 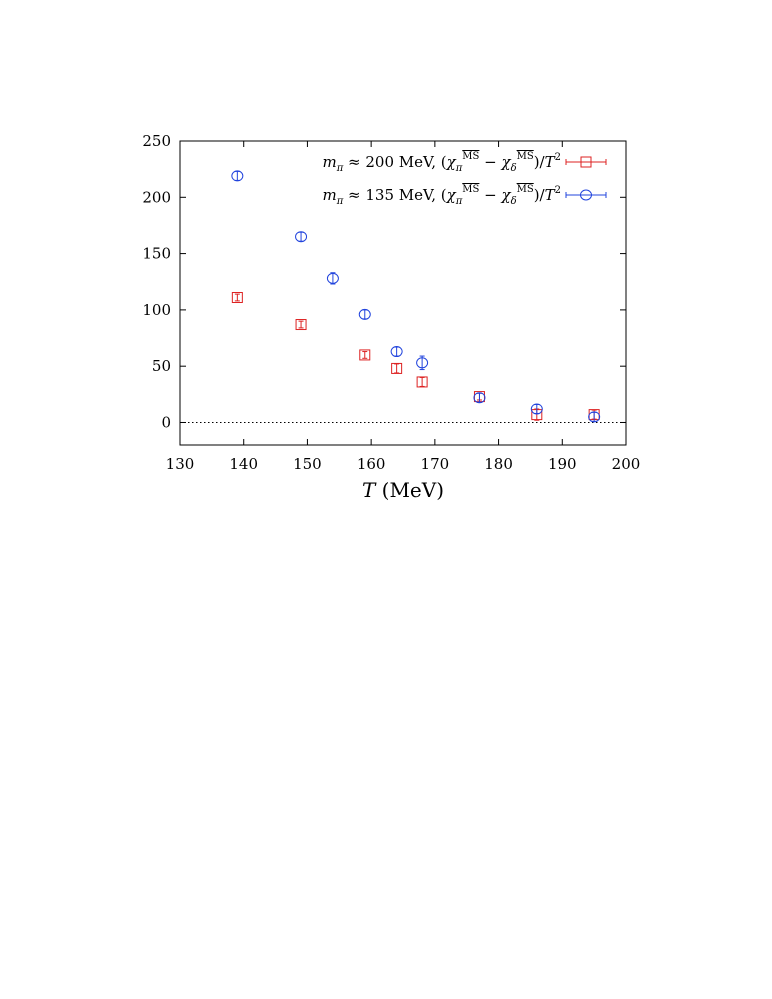 I want to click on legend-label-series-2: mπ ≈ 135 MeV, (χπMS − χδMS)/T2, so click(x=441, y=195).